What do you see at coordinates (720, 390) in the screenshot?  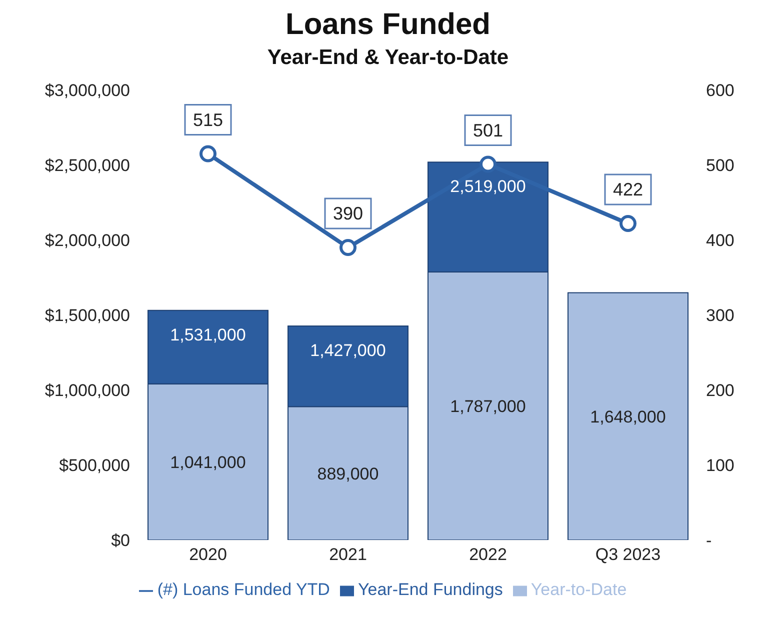 I see `y2-tick-label: 200` at bounding box center [720, 390].